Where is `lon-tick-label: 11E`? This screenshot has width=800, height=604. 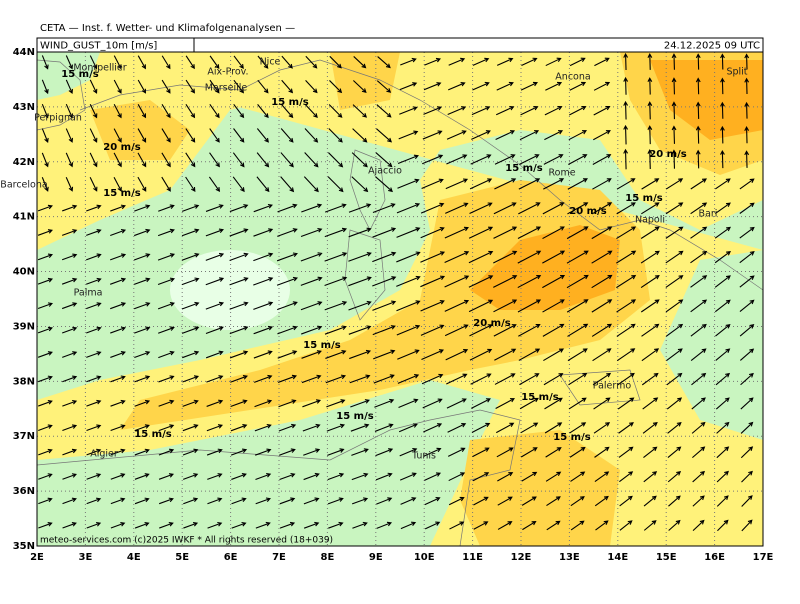
lon-tick-label: 11E is located at coordinates (472, 557).